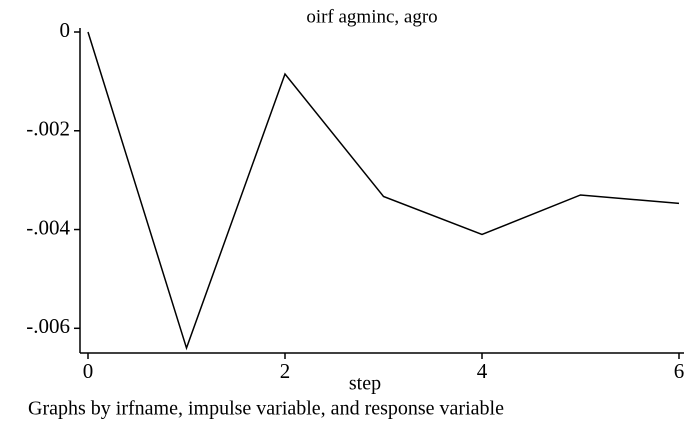 The image size is (700, 430). Describe the element at coordinates (285, 371) in the screenshot. I see `x-tick-label: 2` at that location.